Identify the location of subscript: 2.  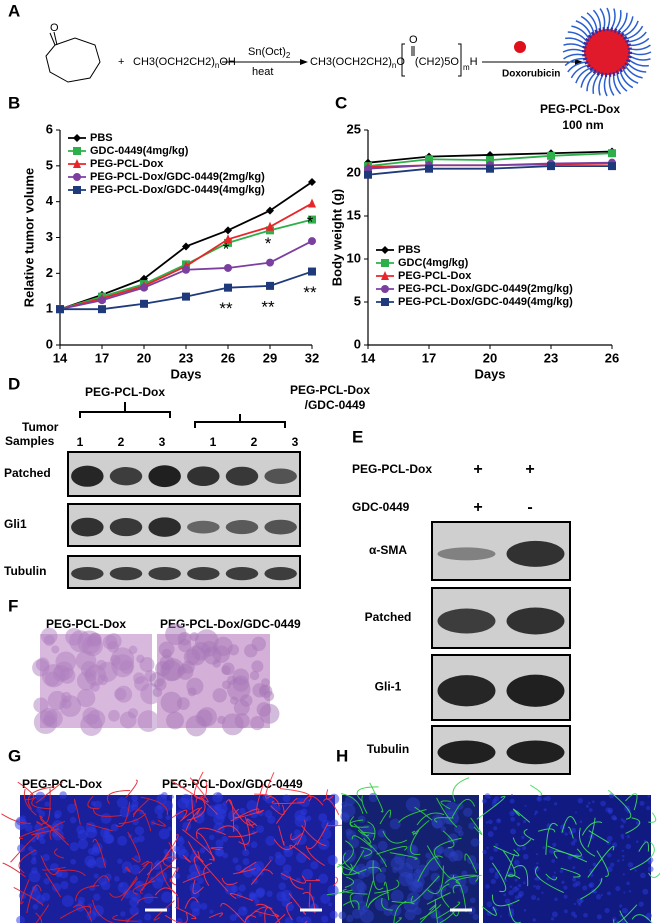
(288, 55).